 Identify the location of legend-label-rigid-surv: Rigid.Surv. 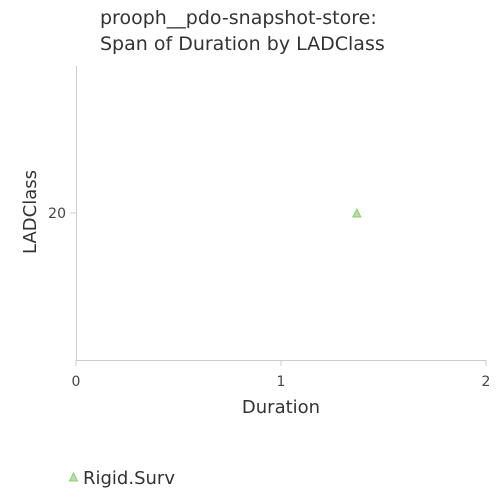
(129, 478).